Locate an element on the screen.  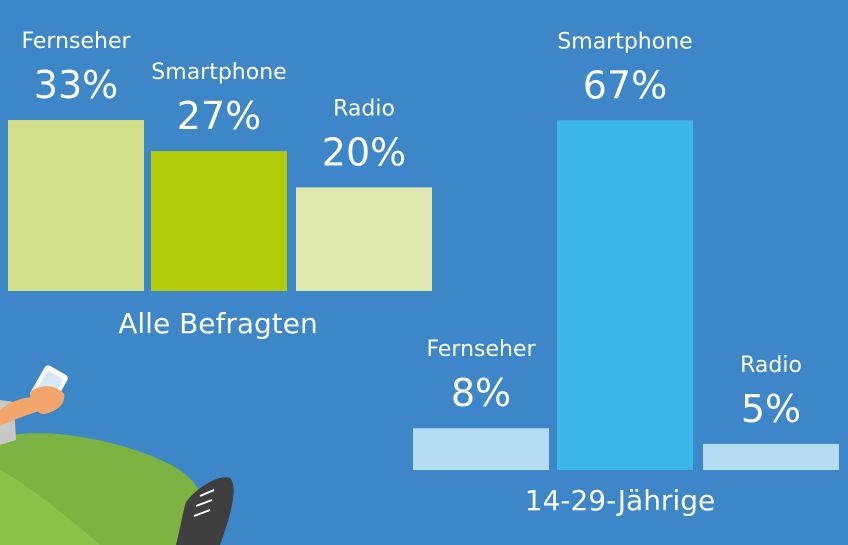
value-label-smartphone: 27% is located at coordinates (219, 116).